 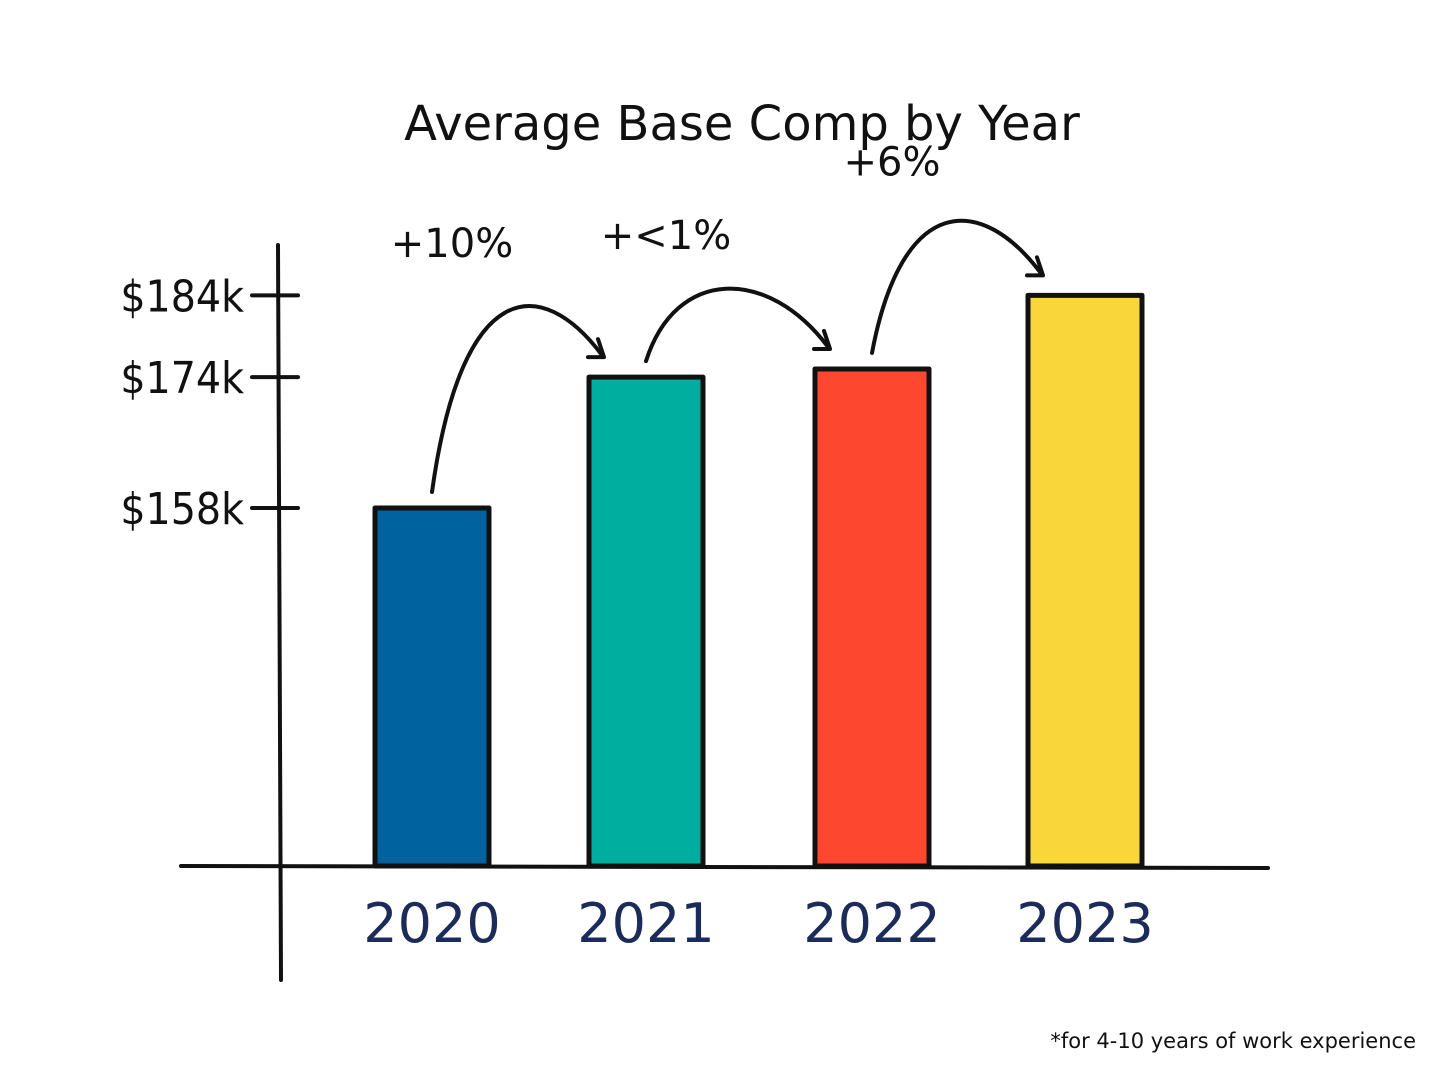 What do you see at coordinates (182, 296) in the screenshot?
I see `y-tick-label: $184k` at bounding box center [182, 296].